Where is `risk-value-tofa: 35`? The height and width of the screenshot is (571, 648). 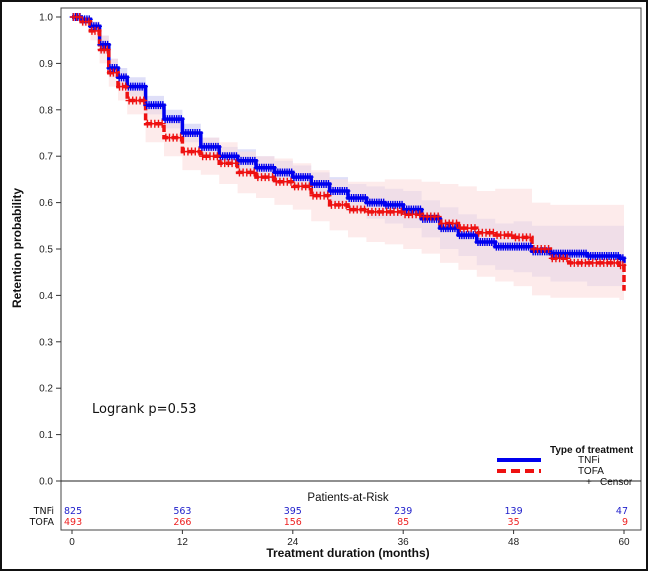
risk-value-tofa: 35 is located at coordinates (514, 522).